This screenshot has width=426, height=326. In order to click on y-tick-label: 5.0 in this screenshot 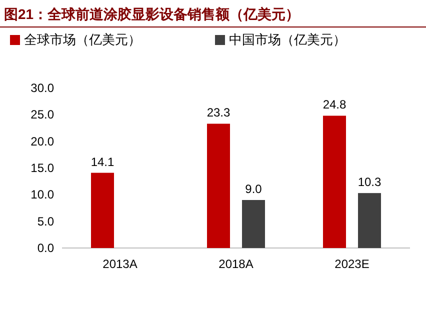, I will do `click(45, 221)`.